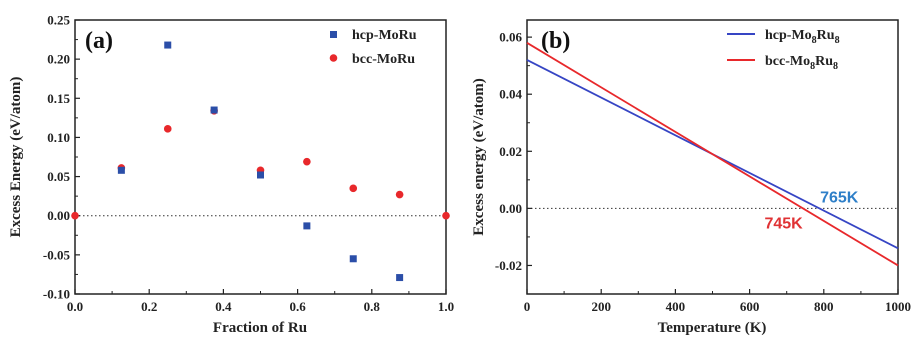 This screenshot has height=338, width=917. What do you see at coordinates (783, 223) in the screenshot?
I see `annotation-745k: 745K` at bounding box center [783, 223].